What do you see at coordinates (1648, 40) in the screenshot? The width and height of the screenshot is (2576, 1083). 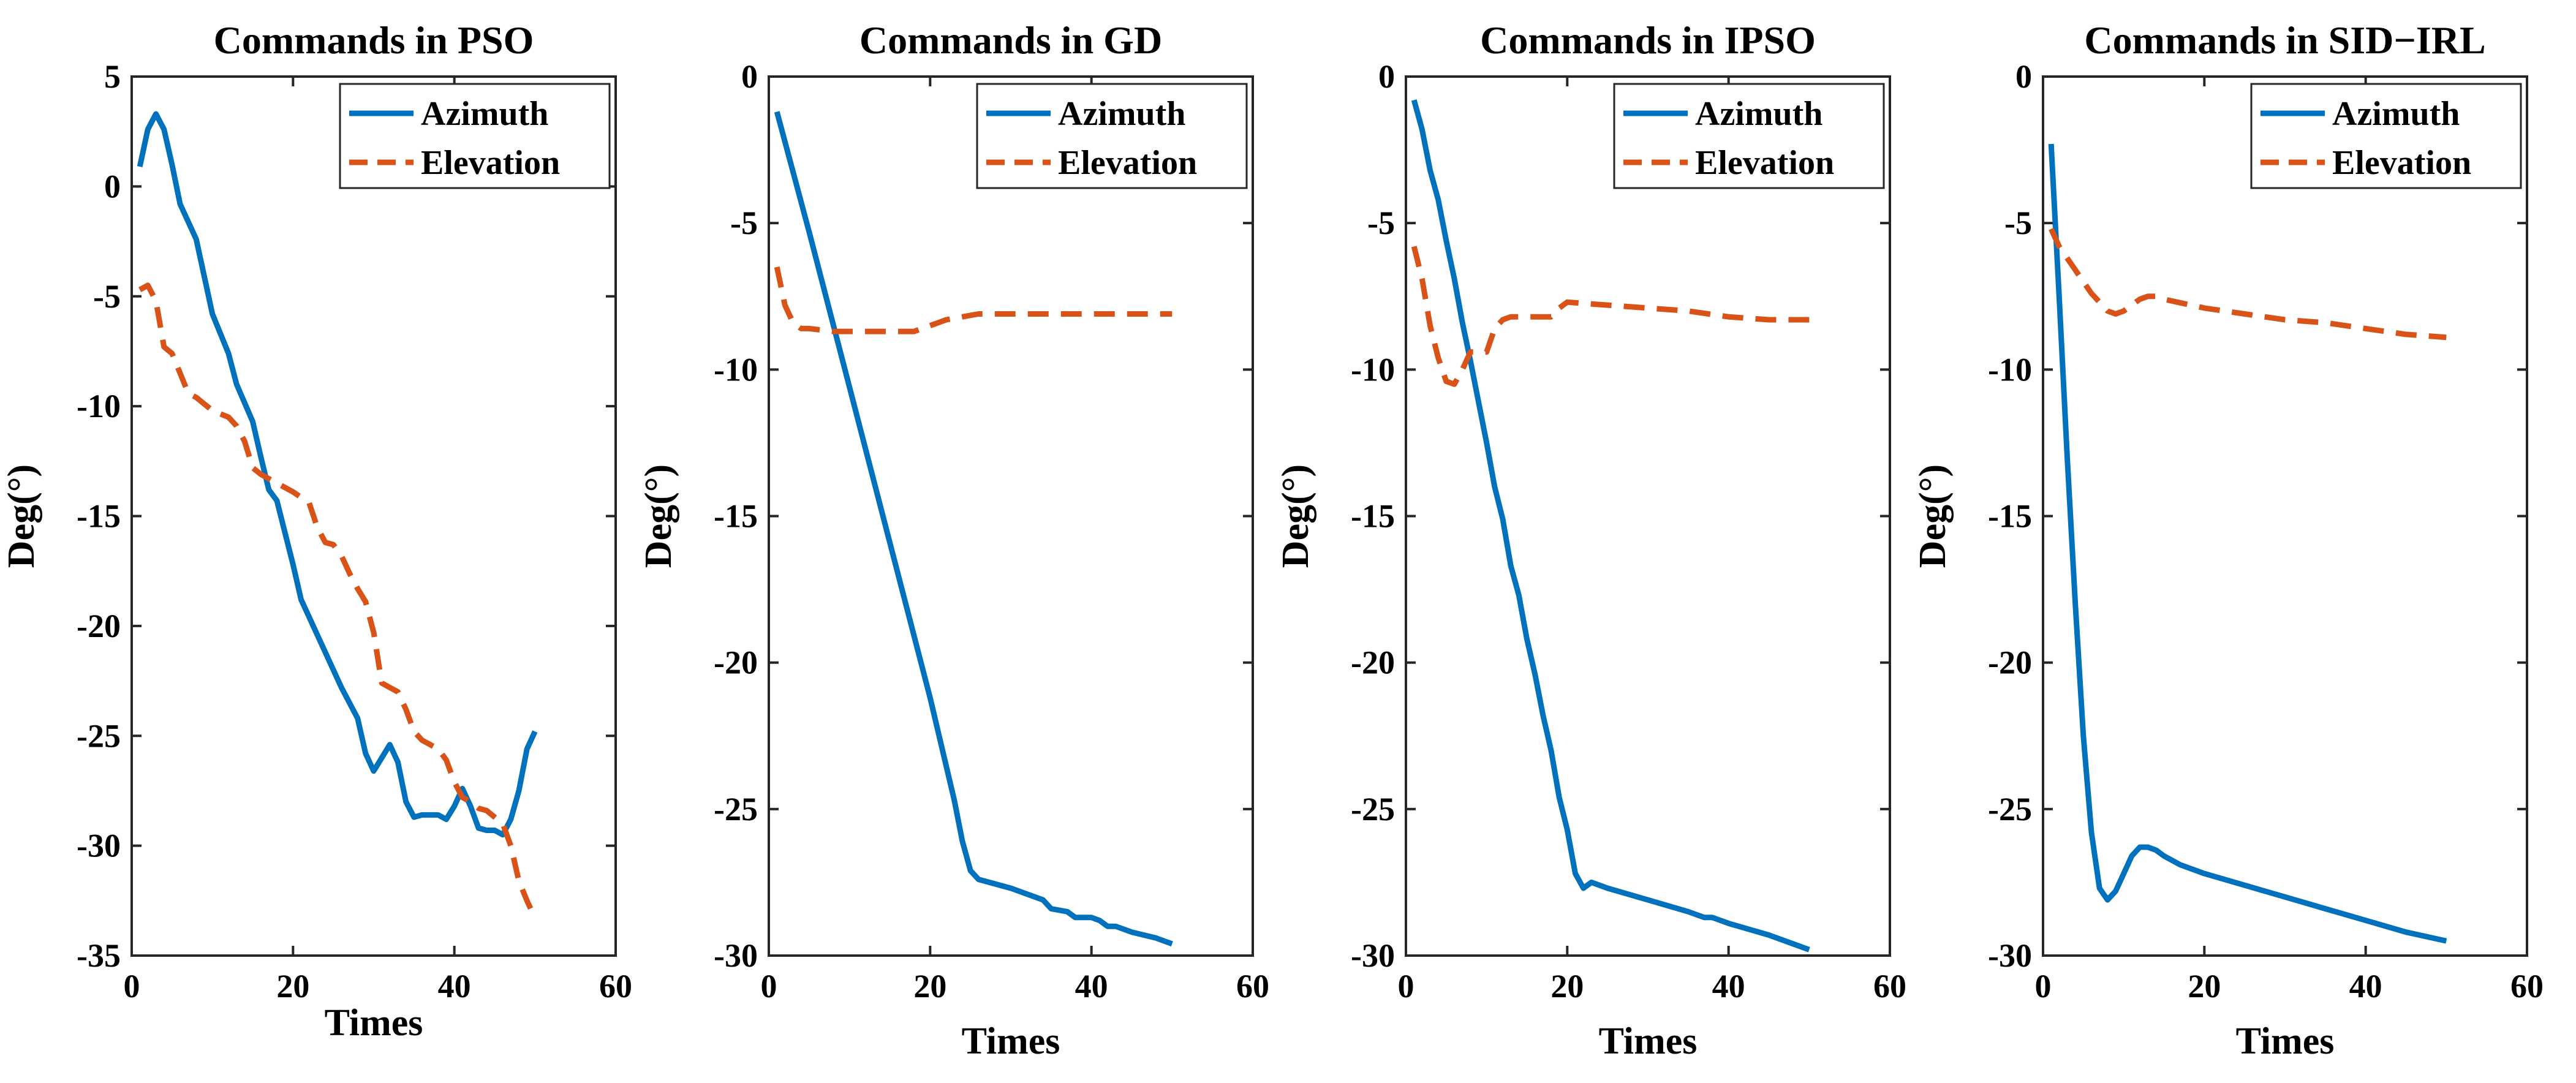 I see `chart-title: Commands in IPSO` at bounding box center [1648, 40].